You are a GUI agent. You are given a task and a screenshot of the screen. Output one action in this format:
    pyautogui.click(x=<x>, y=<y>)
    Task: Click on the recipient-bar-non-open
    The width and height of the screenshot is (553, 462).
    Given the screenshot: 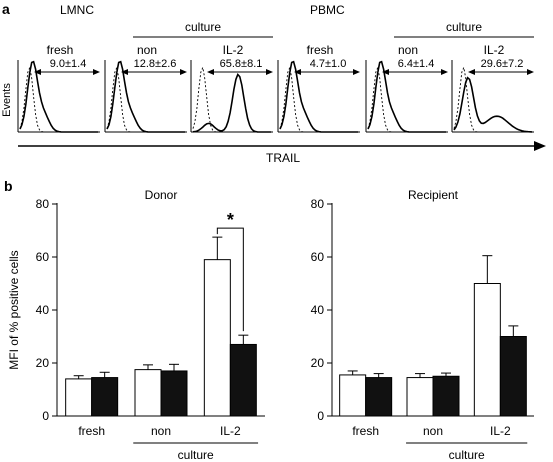 What is the action you would take?
    pyautogui.click(x=420, y=397)
    